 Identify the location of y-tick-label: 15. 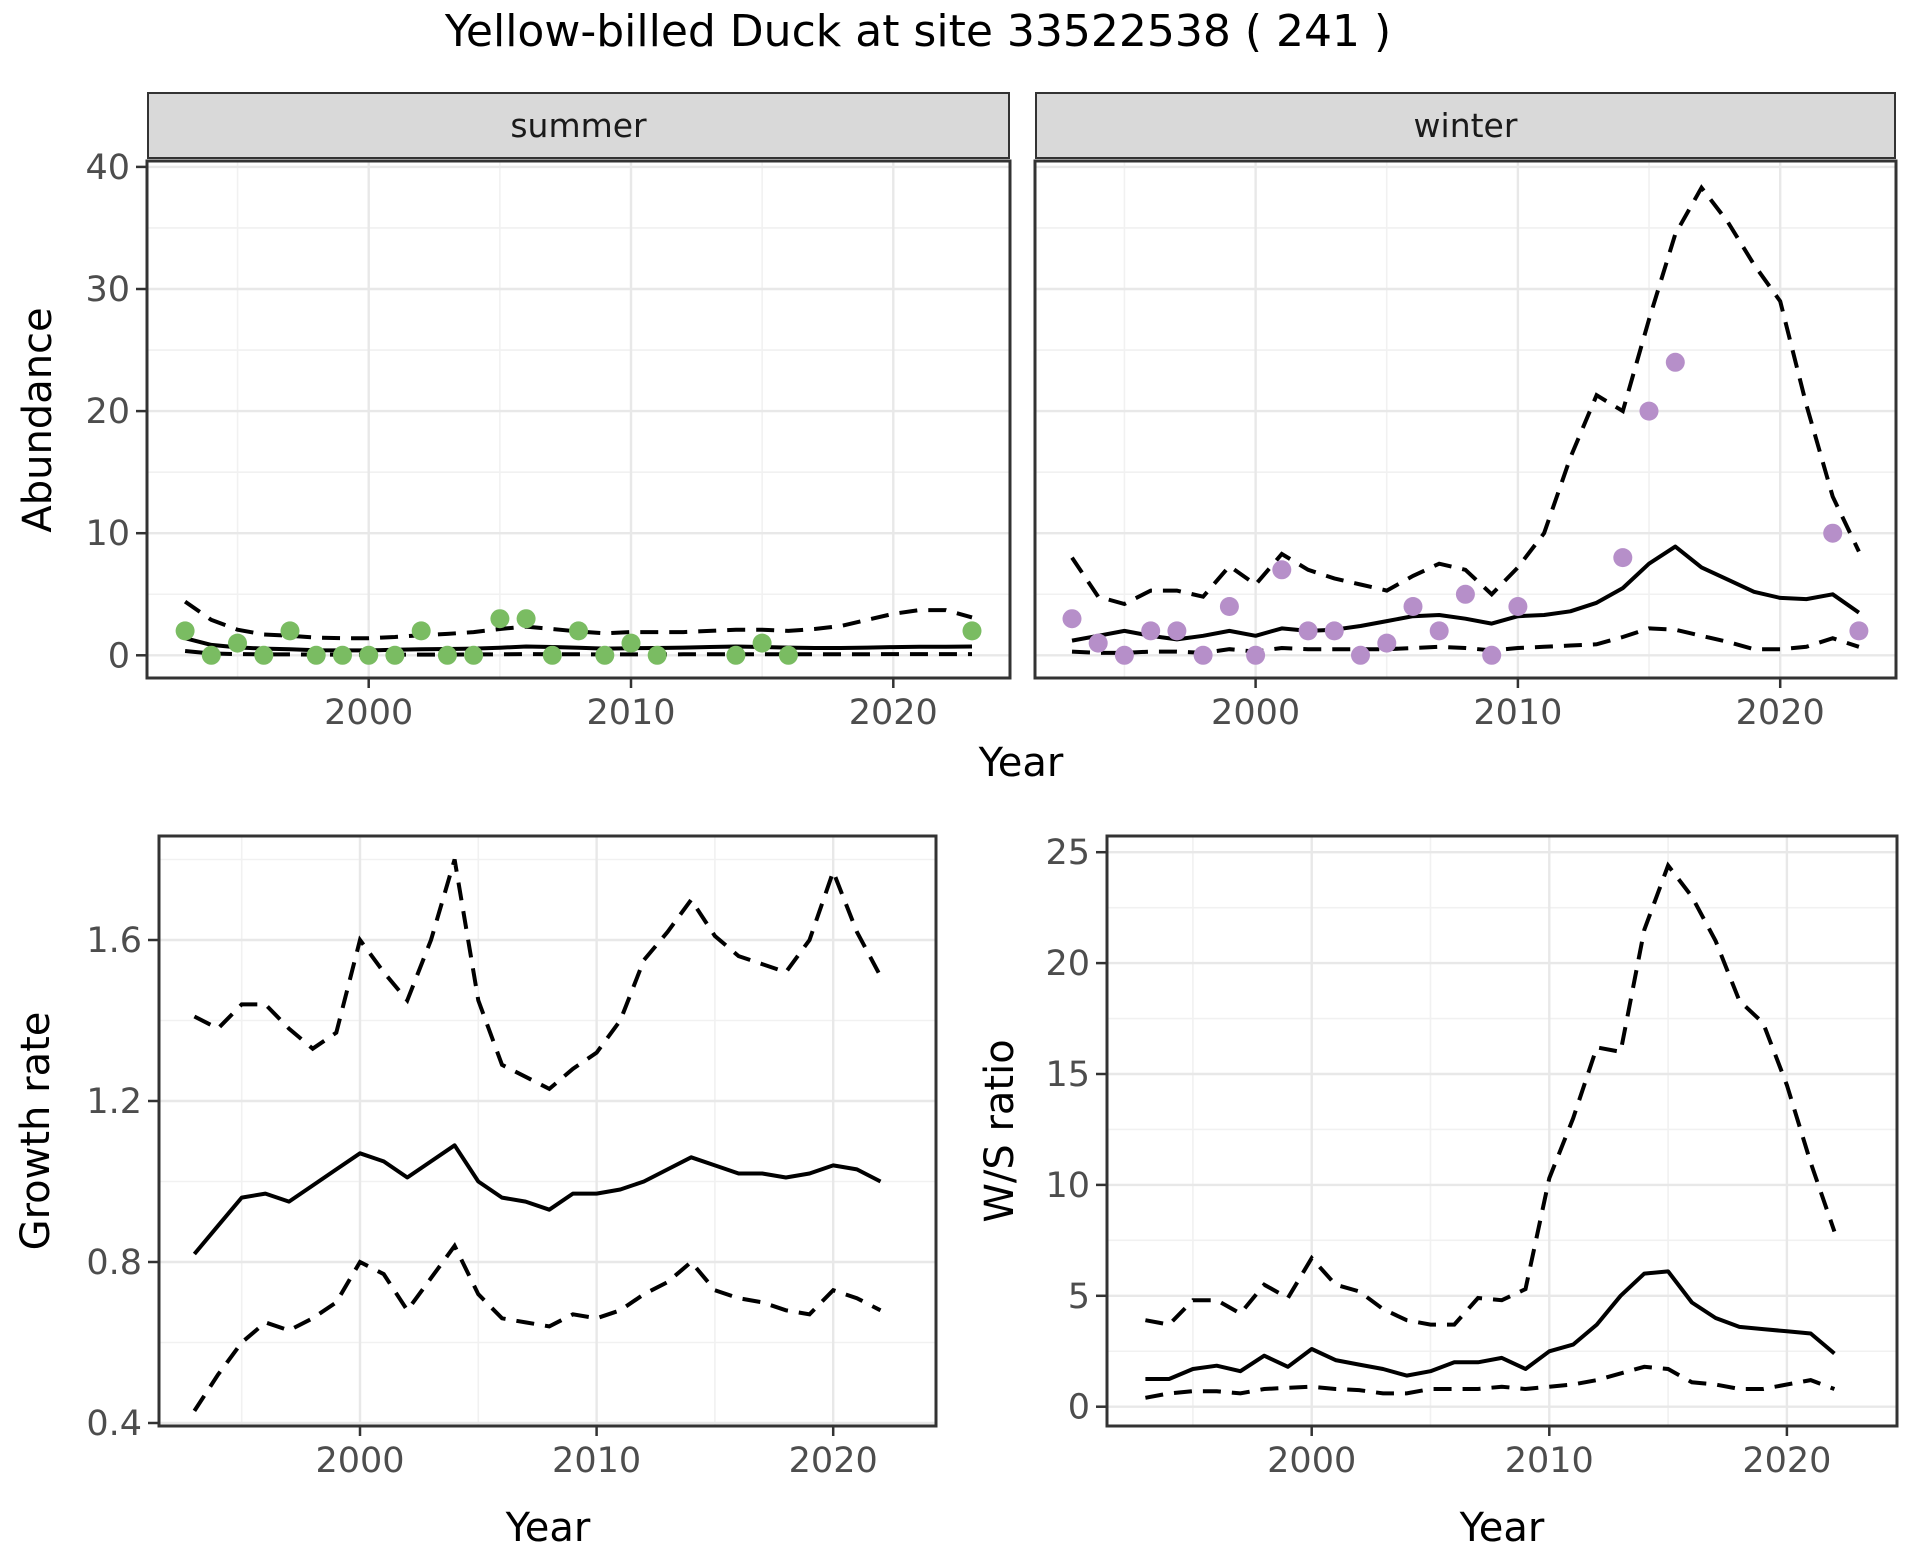
(1067, 1075).